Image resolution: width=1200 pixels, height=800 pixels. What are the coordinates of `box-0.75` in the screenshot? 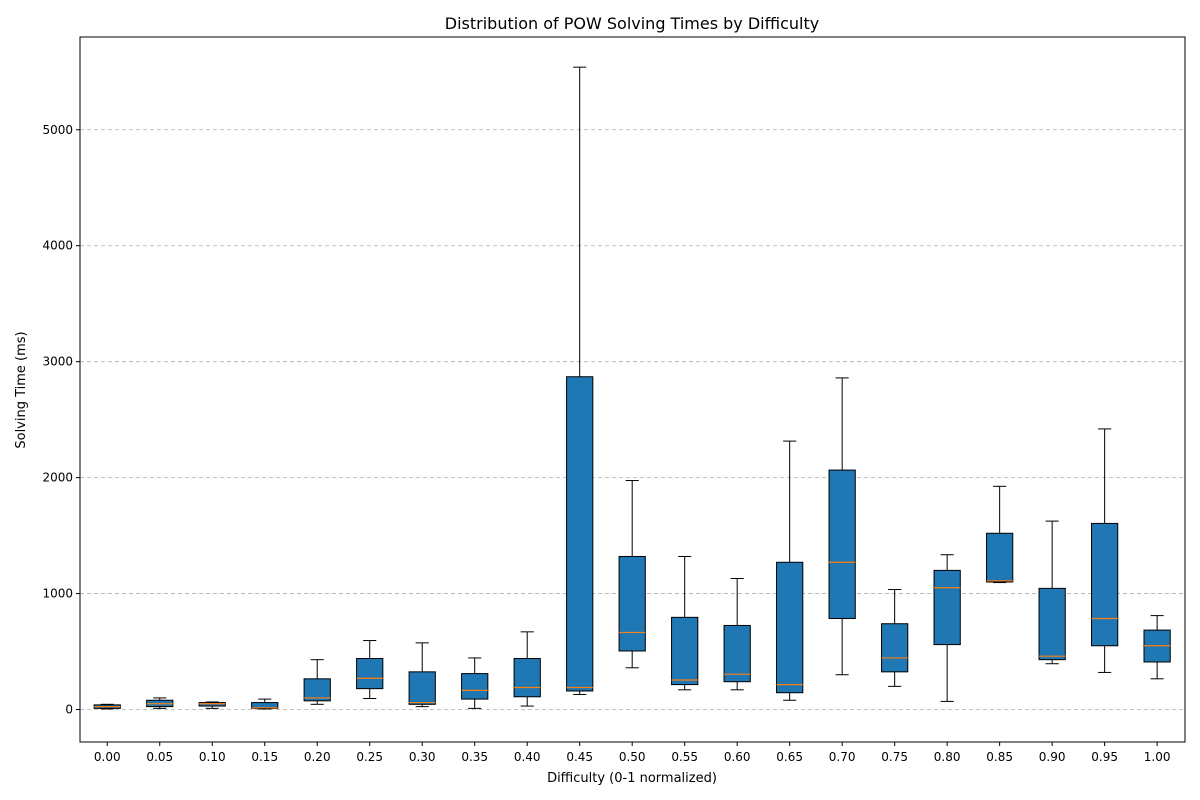 It's located at (895, 638).